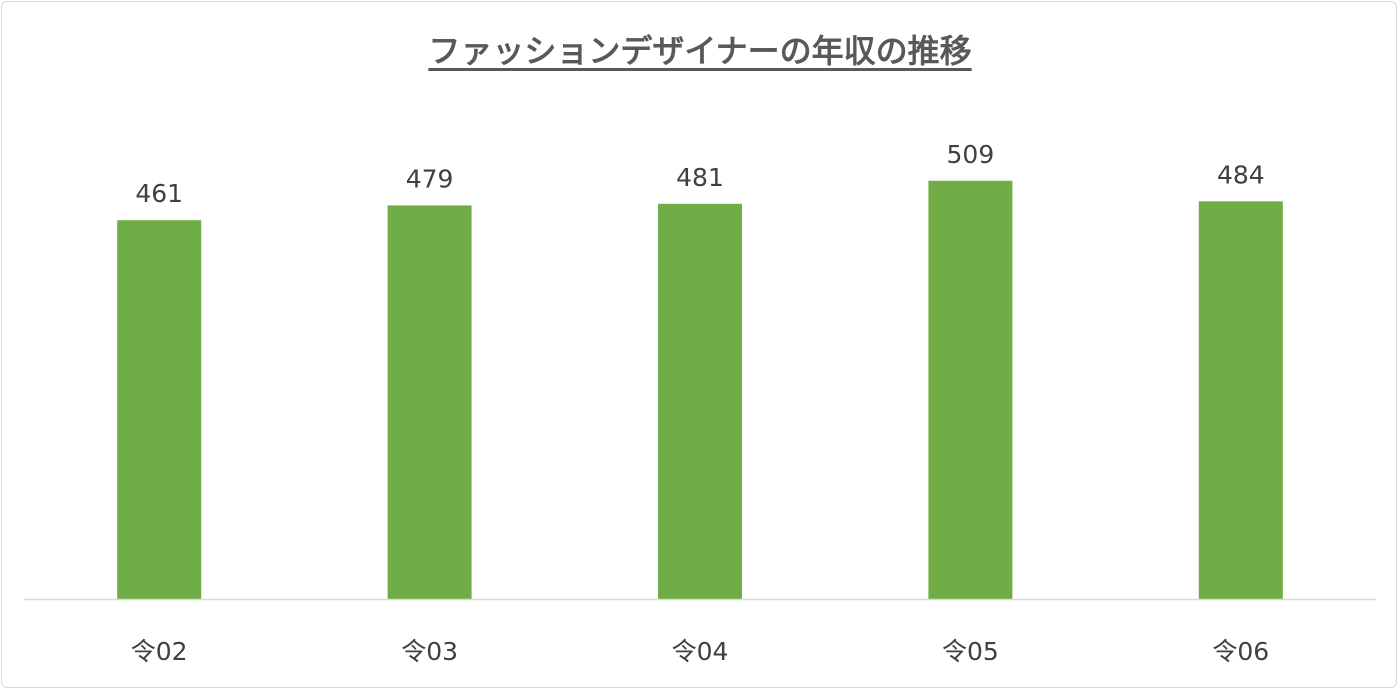 The image size is (1400, 691). I want to click on data-label: 479, so click(430, 178).